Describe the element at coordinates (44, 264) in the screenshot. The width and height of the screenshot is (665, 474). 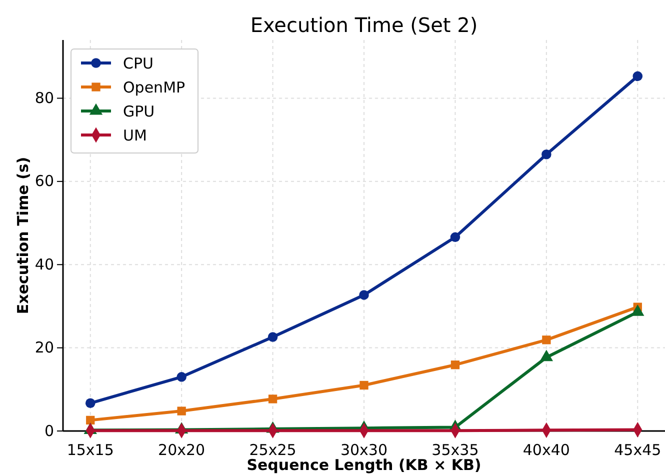
I see `y-tick-label: 40` at that location.